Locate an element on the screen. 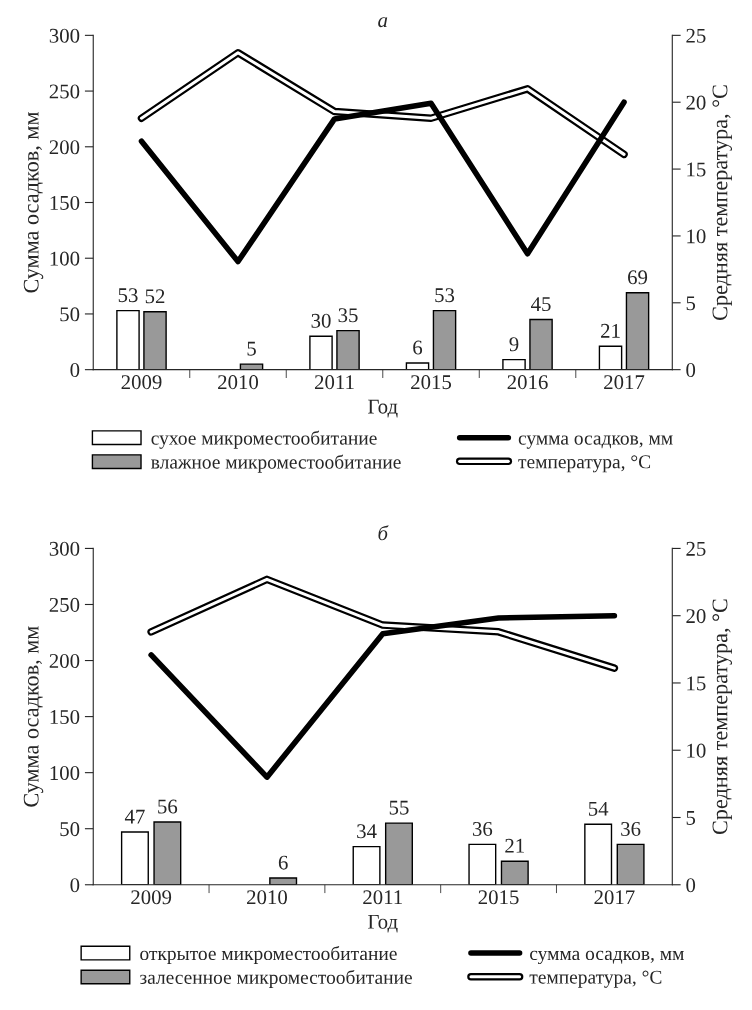  data-label: 52 is located at coordinates (155, 296).